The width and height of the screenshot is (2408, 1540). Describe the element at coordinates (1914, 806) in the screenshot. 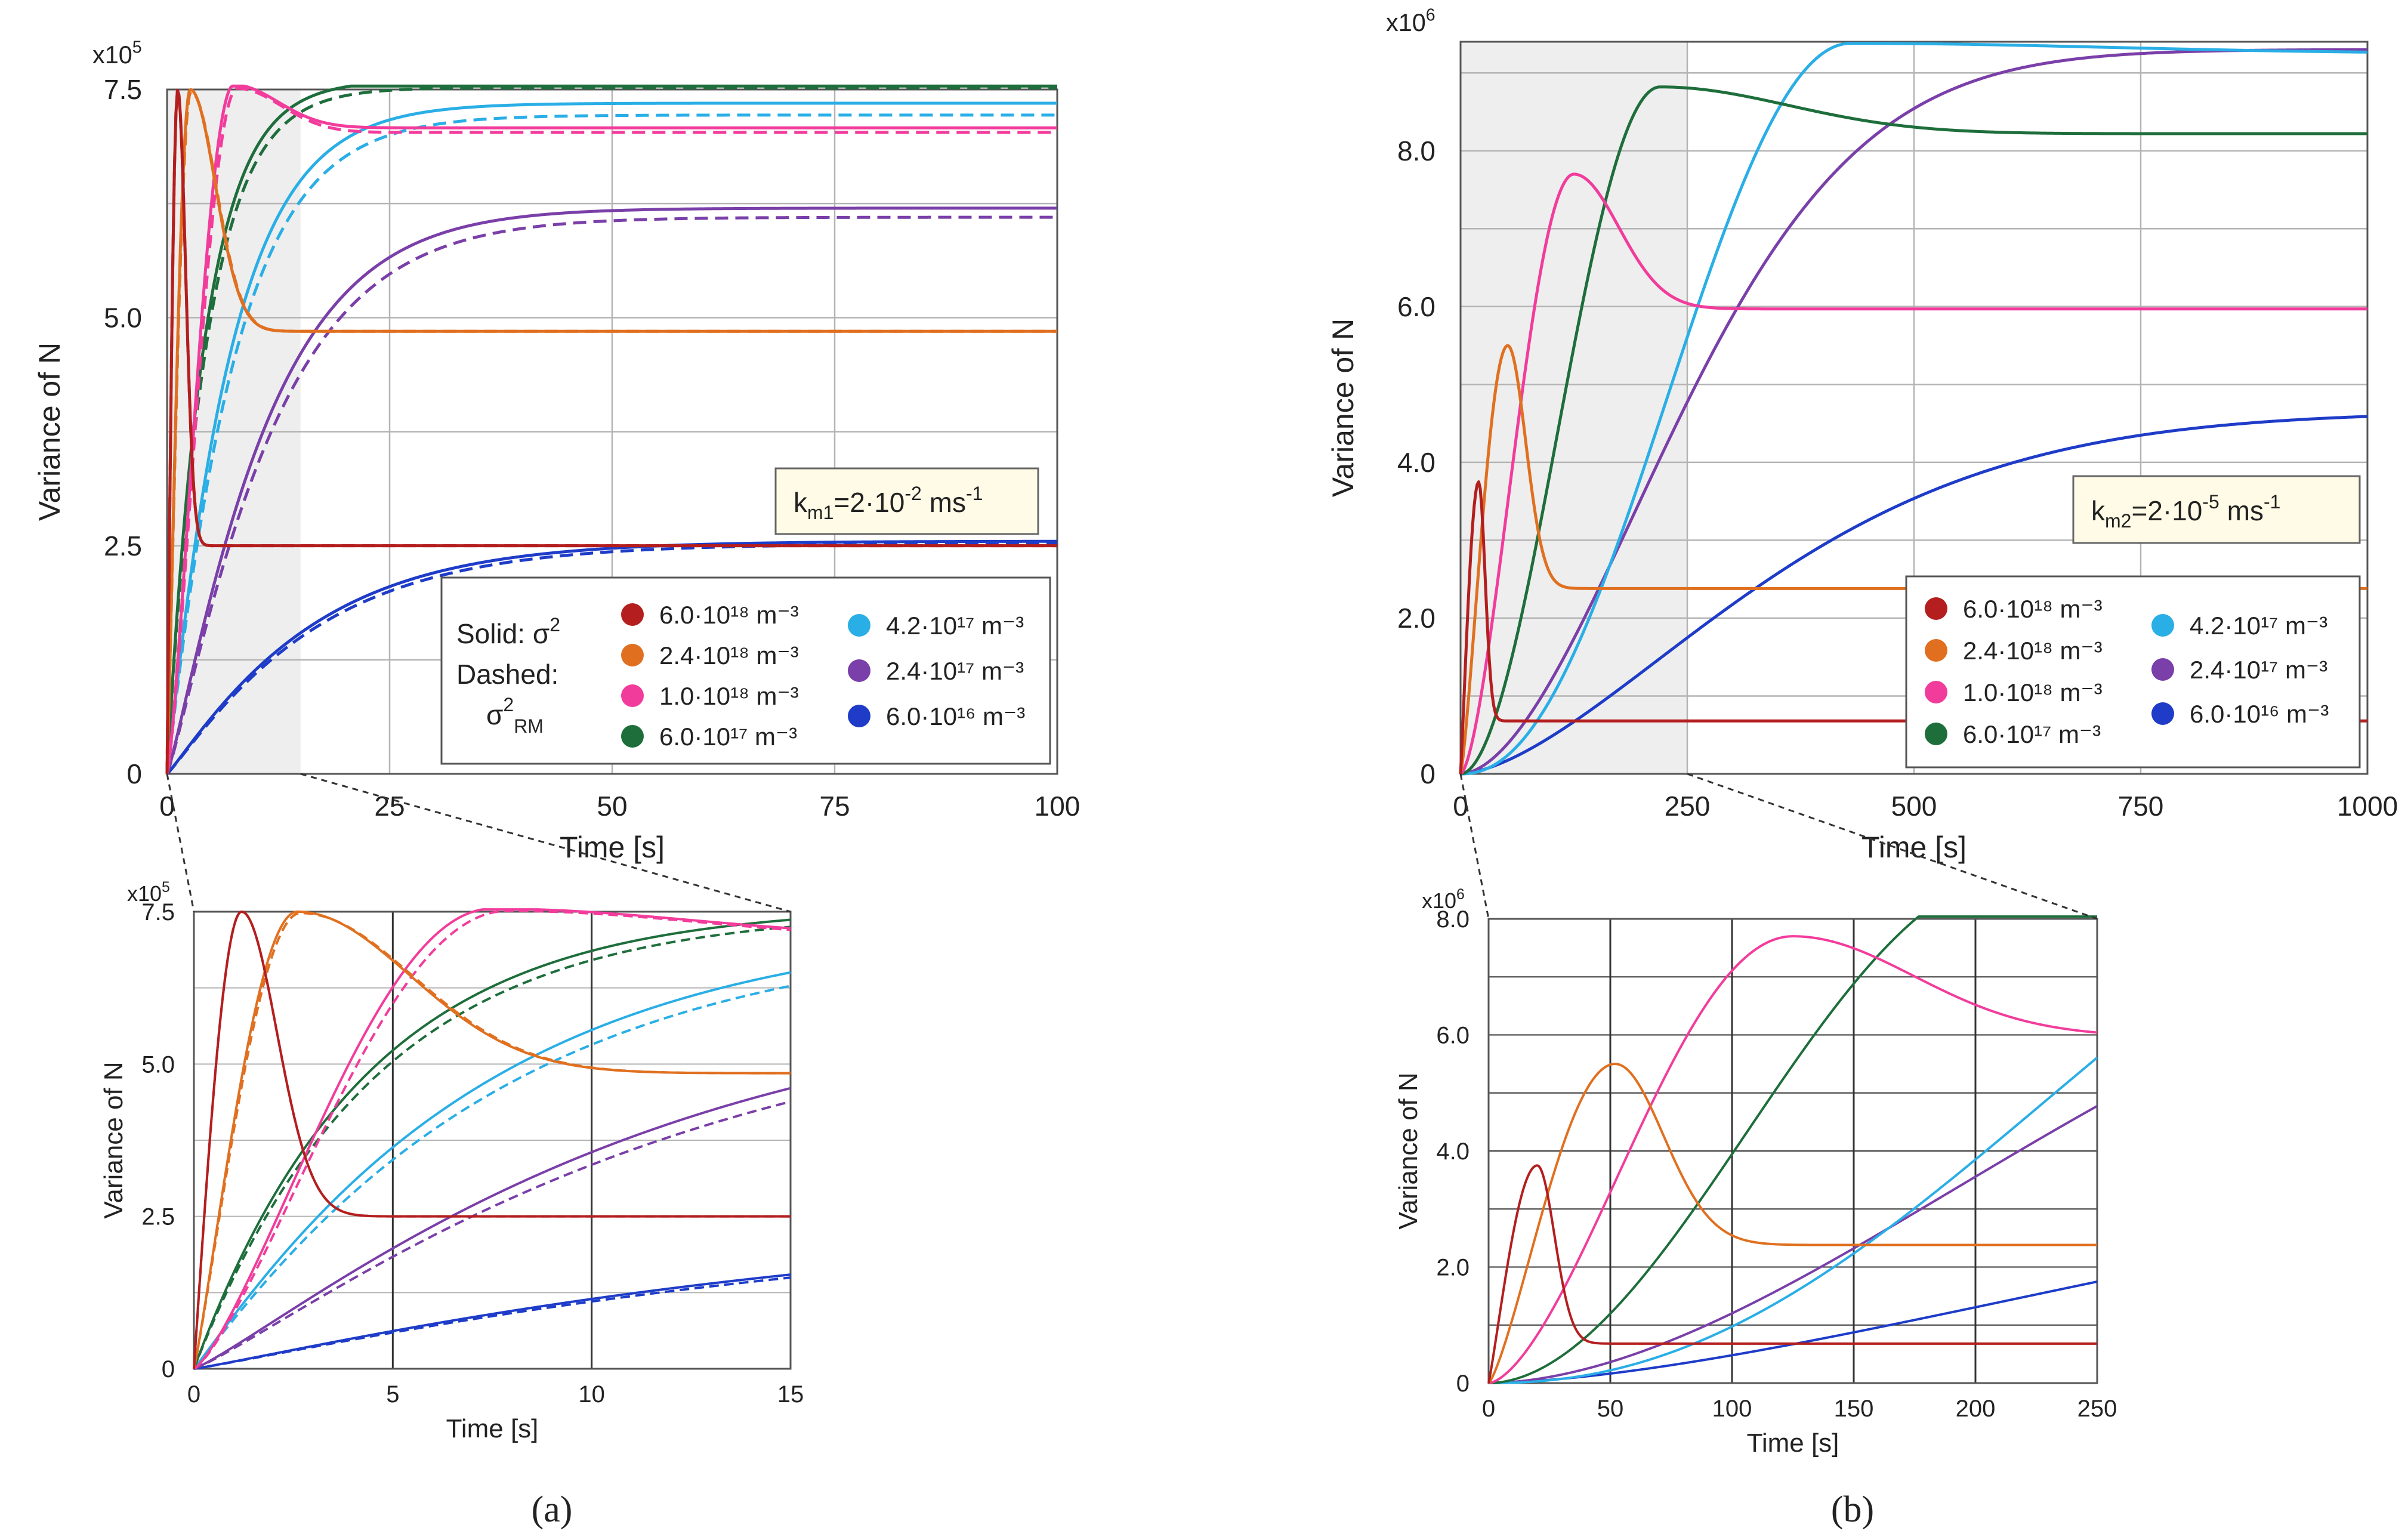

I see `x-tick-label: 500` at that location.